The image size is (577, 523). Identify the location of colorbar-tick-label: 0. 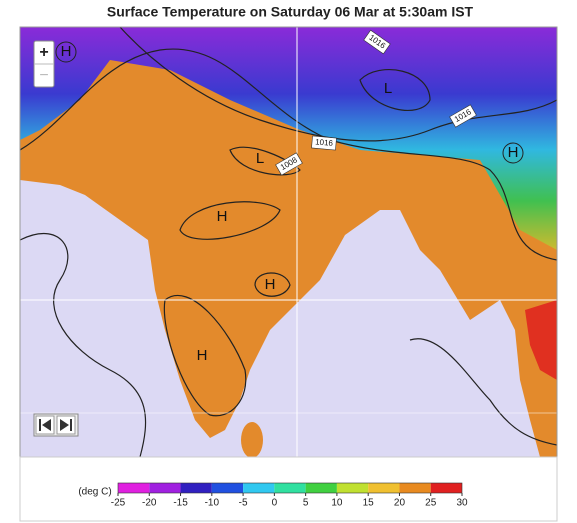
(275, 503).